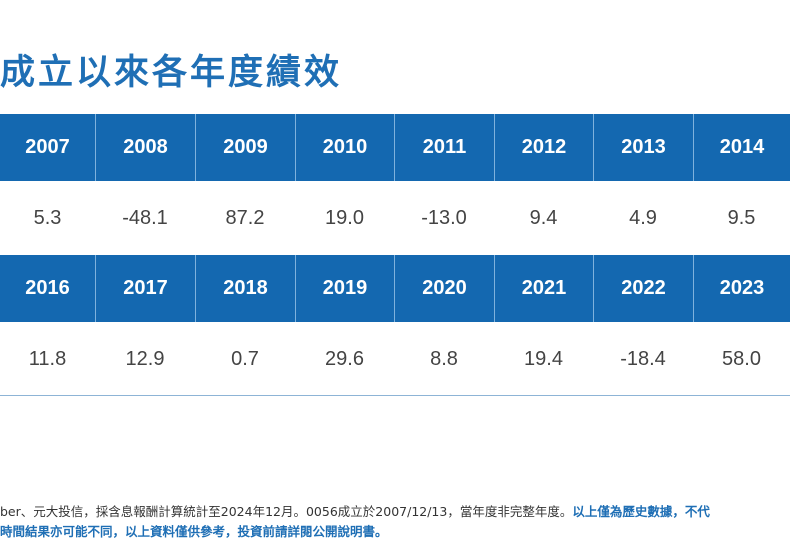 The image size is (790, 550). What do you see at coordinates (145, 217) in the screenshot?
I see `table1-value-cell: -48.1` at bounding box center [145, 217].